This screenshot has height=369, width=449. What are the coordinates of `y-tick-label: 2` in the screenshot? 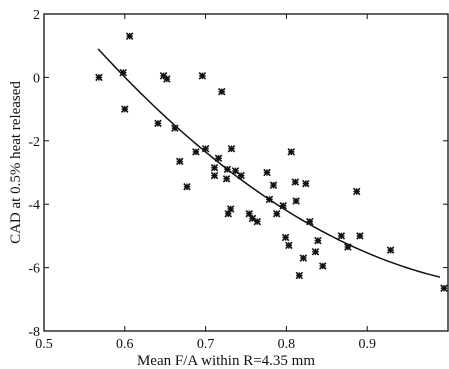 It's located at (36, 15).